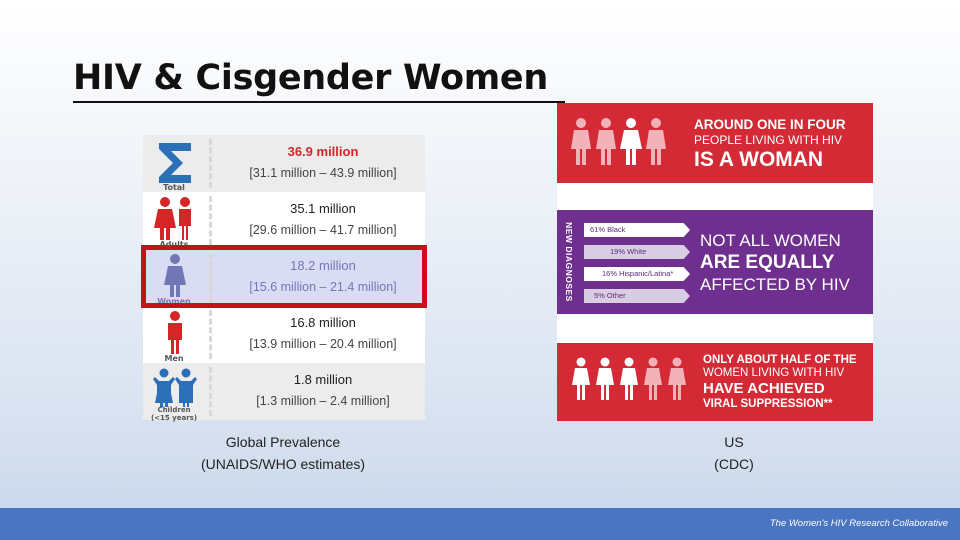  I want to click on women-highlight-box, so click(284, 276).